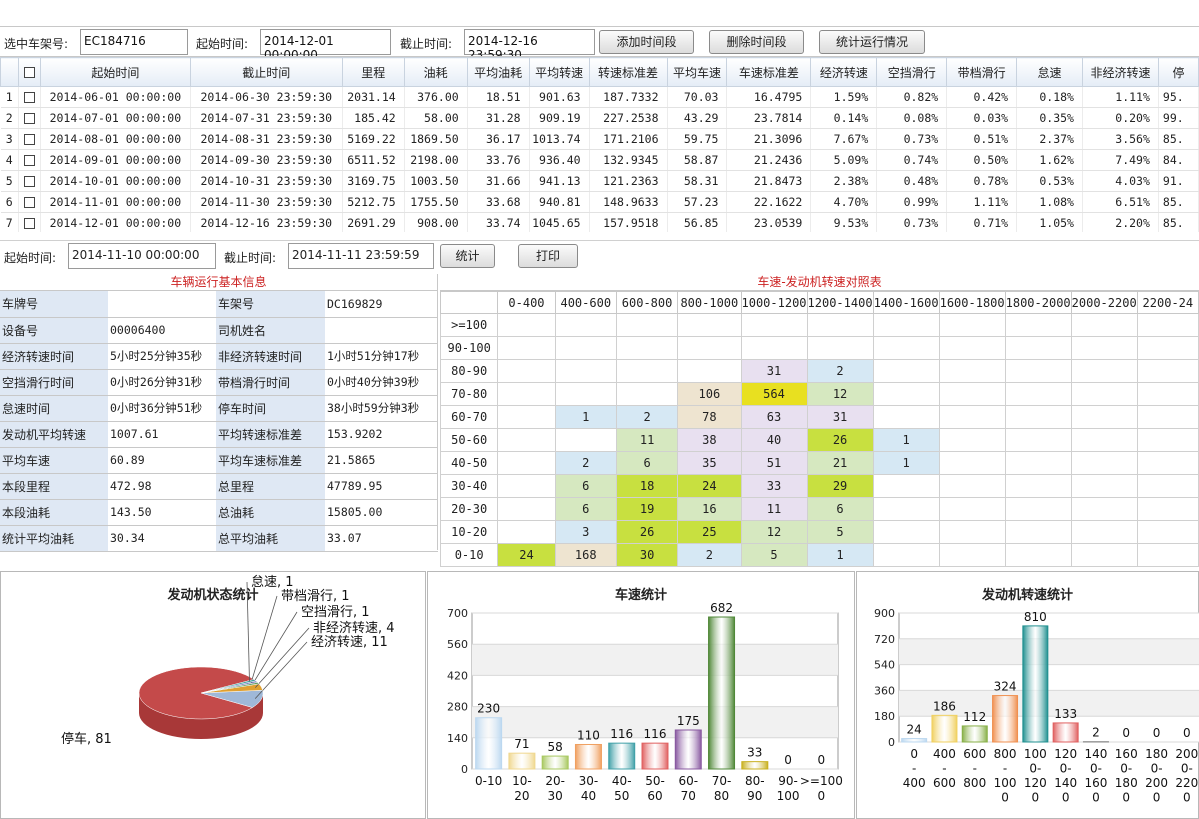 The height and width of the screenshot is (819, 1199). Describe the element at coordinates (1120, 72) in the screenshot. I see `column-header: 非经济转速` at that location.